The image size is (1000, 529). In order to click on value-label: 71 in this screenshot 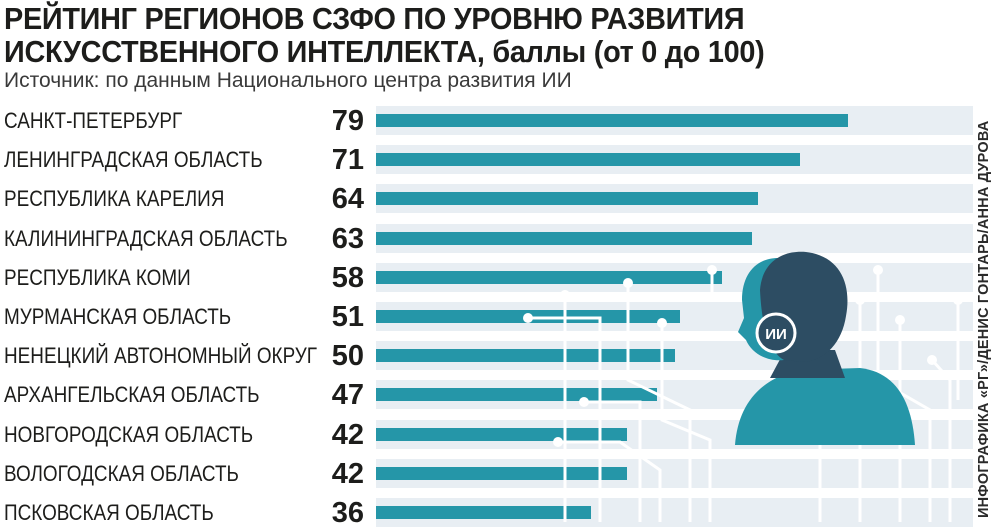, I will do `click(347, 160)`.